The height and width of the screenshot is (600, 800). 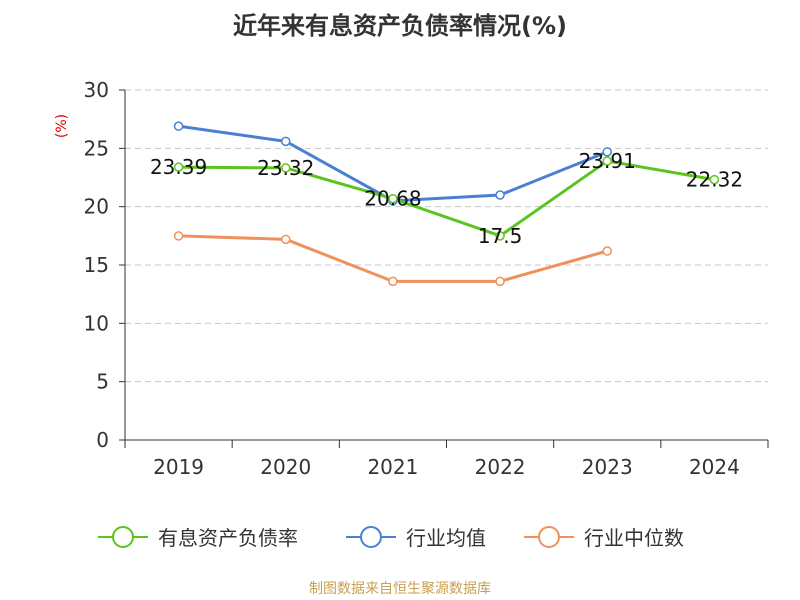 What do you see at coordinates (400, 589) in the screenshot?
I see `source-note: 制图数据来自恒生聚源数据库` at bounding box center [400, 589].